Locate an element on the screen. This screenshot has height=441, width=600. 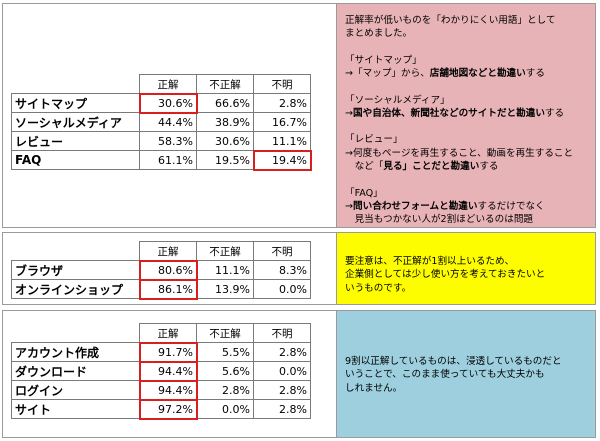
correct-value: 86.1% is located at coordinates (168, 289).